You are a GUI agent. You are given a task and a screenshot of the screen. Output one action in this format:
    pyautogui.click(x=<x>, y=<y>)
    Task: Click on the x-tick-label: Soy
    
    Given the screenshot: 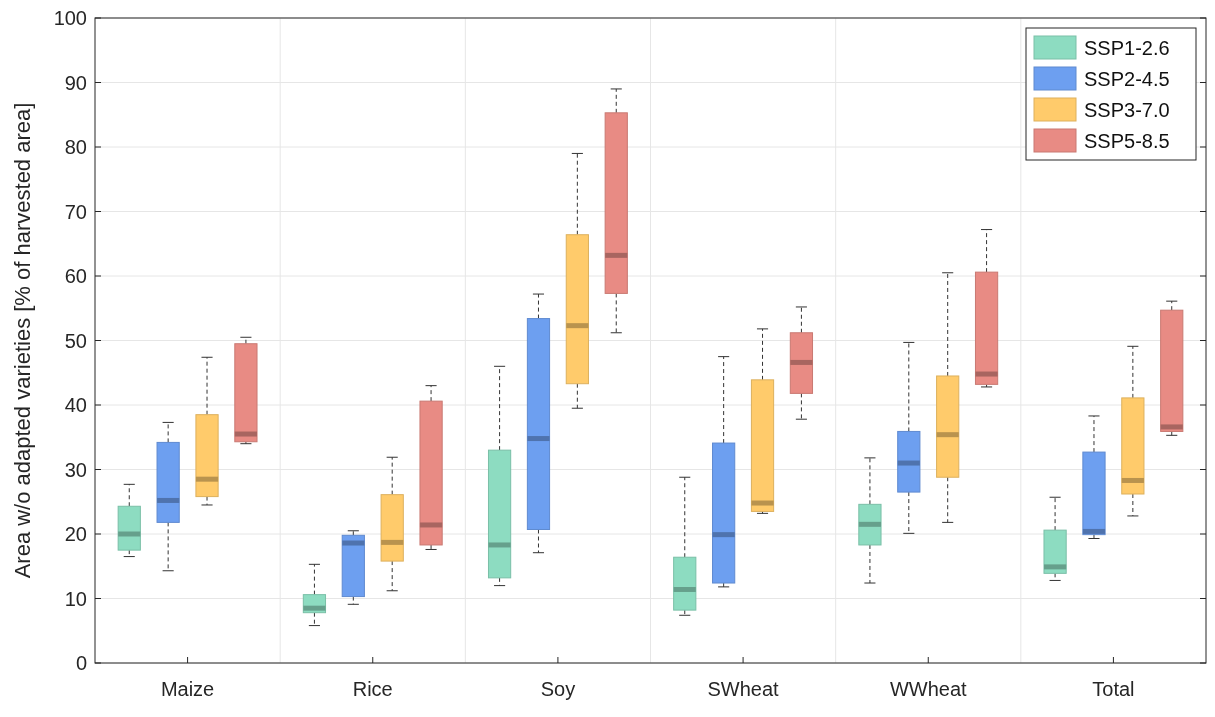 What is the action you would take?
    pyautogui.click(x=558, y=689)
    